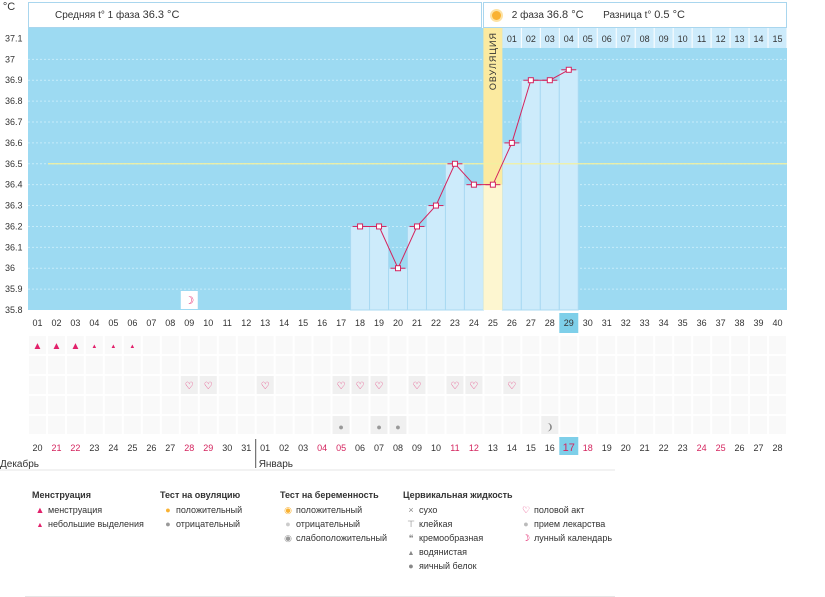 The width and height of the screenshot is (825, 597). What do you see at coordinates (94, 323) in the screenshot?
I see `cycle-day-label: 04` at bounding box center [94, 323].